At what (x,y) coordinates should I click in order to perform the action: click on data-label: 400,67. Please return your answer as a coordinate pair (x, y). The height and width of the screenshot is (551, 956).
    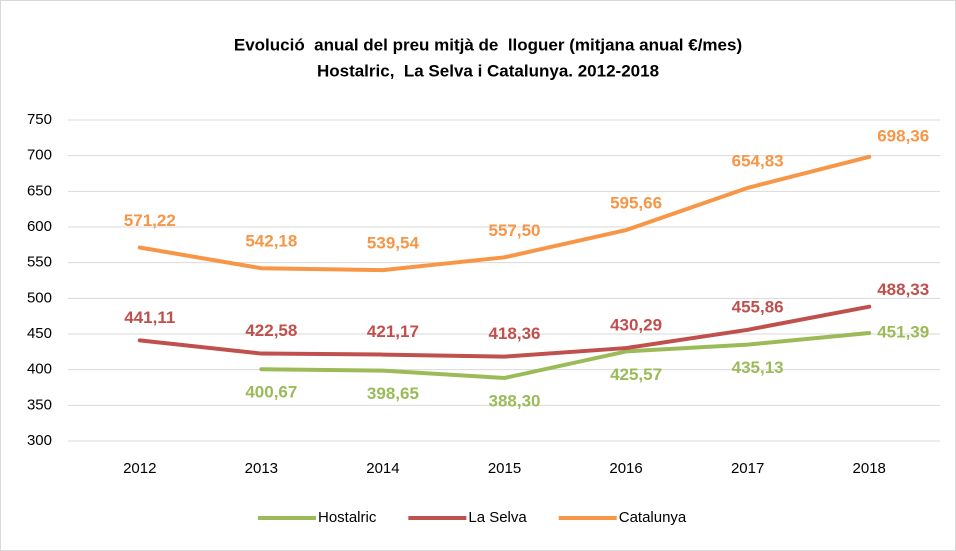
    Looking at the image, I should click on (271, 392).